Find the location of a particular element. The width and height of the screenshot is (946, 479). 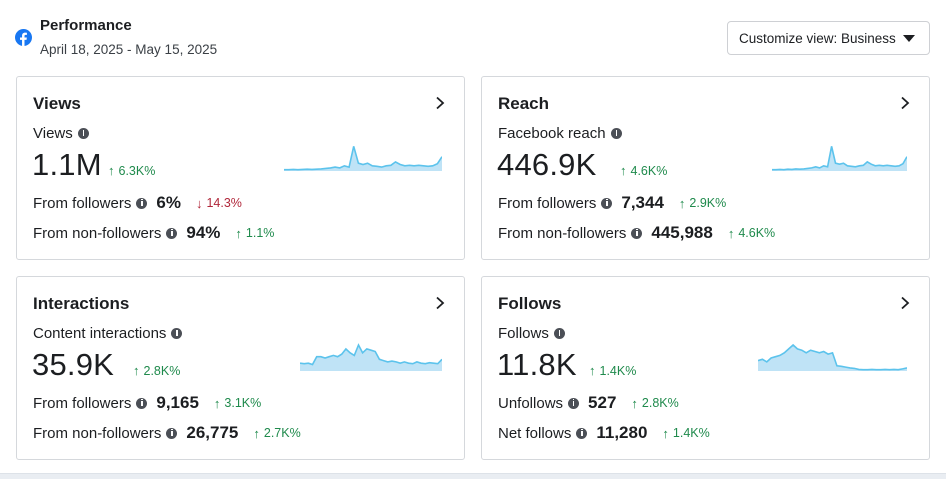

metric-label-text: Follows is located at coordinates (523, 333).